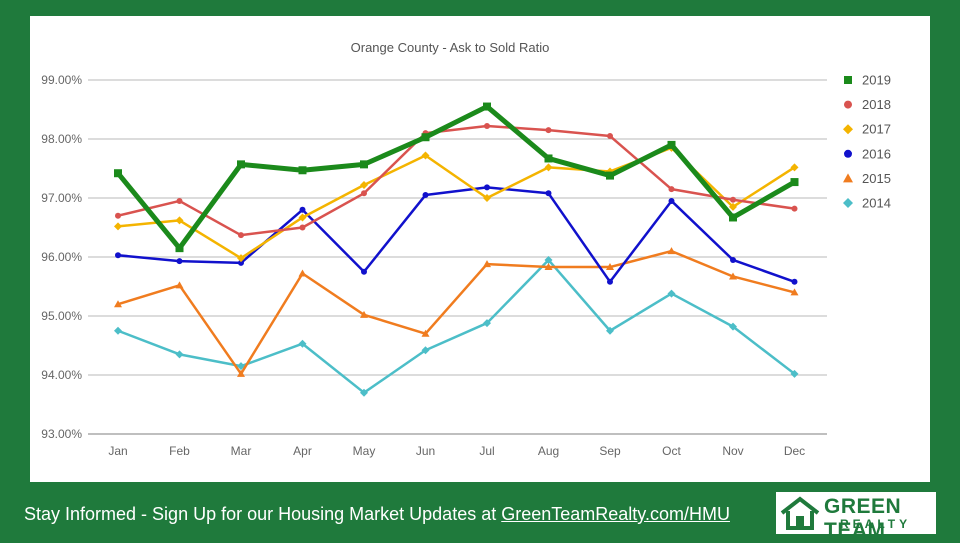  Describe the element at coordinates (876, 129) in the screenshot. I see `legend-label: 2017` at that location.